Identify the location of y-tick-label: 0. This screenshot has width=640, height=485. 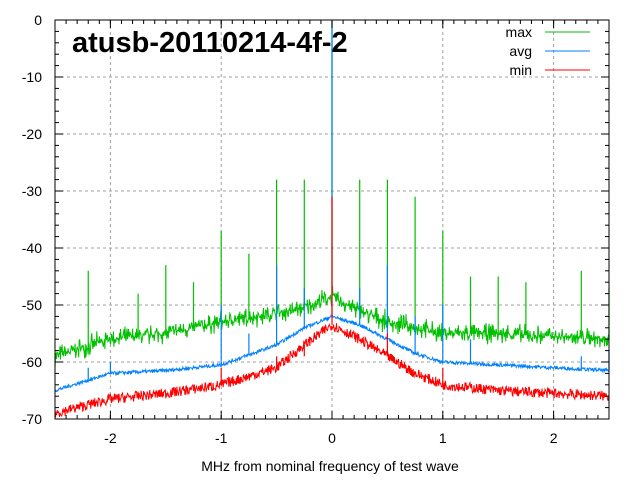
(38, 20).